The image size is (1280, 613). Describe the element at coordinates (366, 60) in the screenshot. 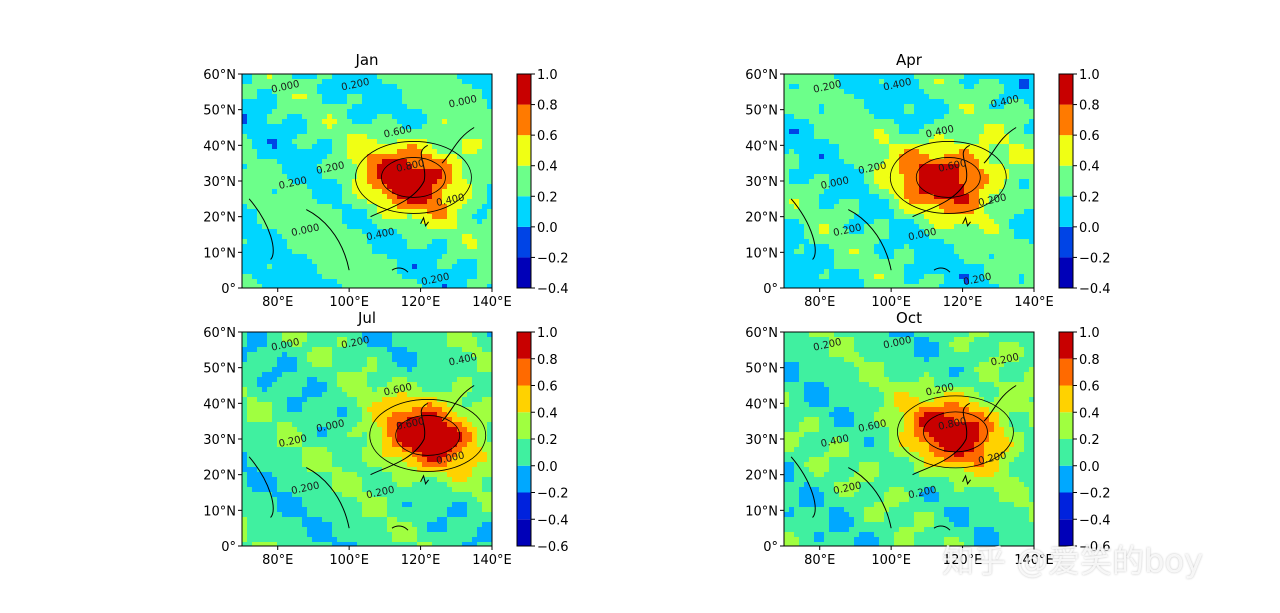

I see `panel-title: Jan` at that location.